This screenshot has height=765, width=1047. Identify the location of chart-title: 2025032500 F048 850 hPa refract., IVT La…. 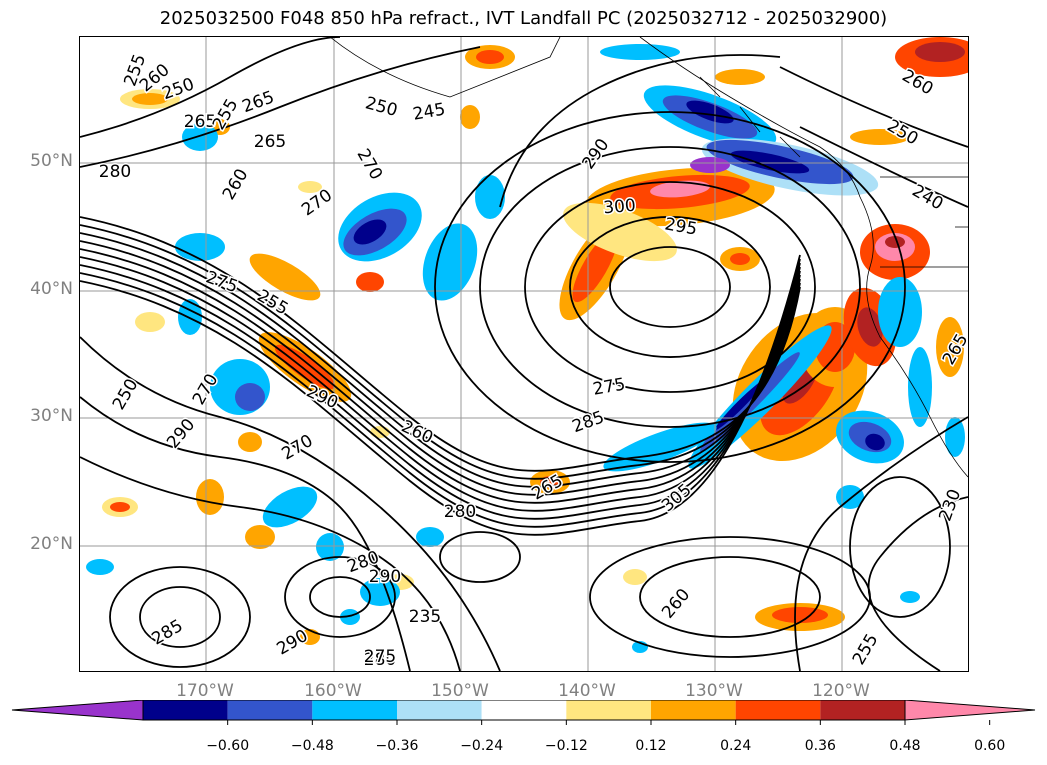
(523, 18).